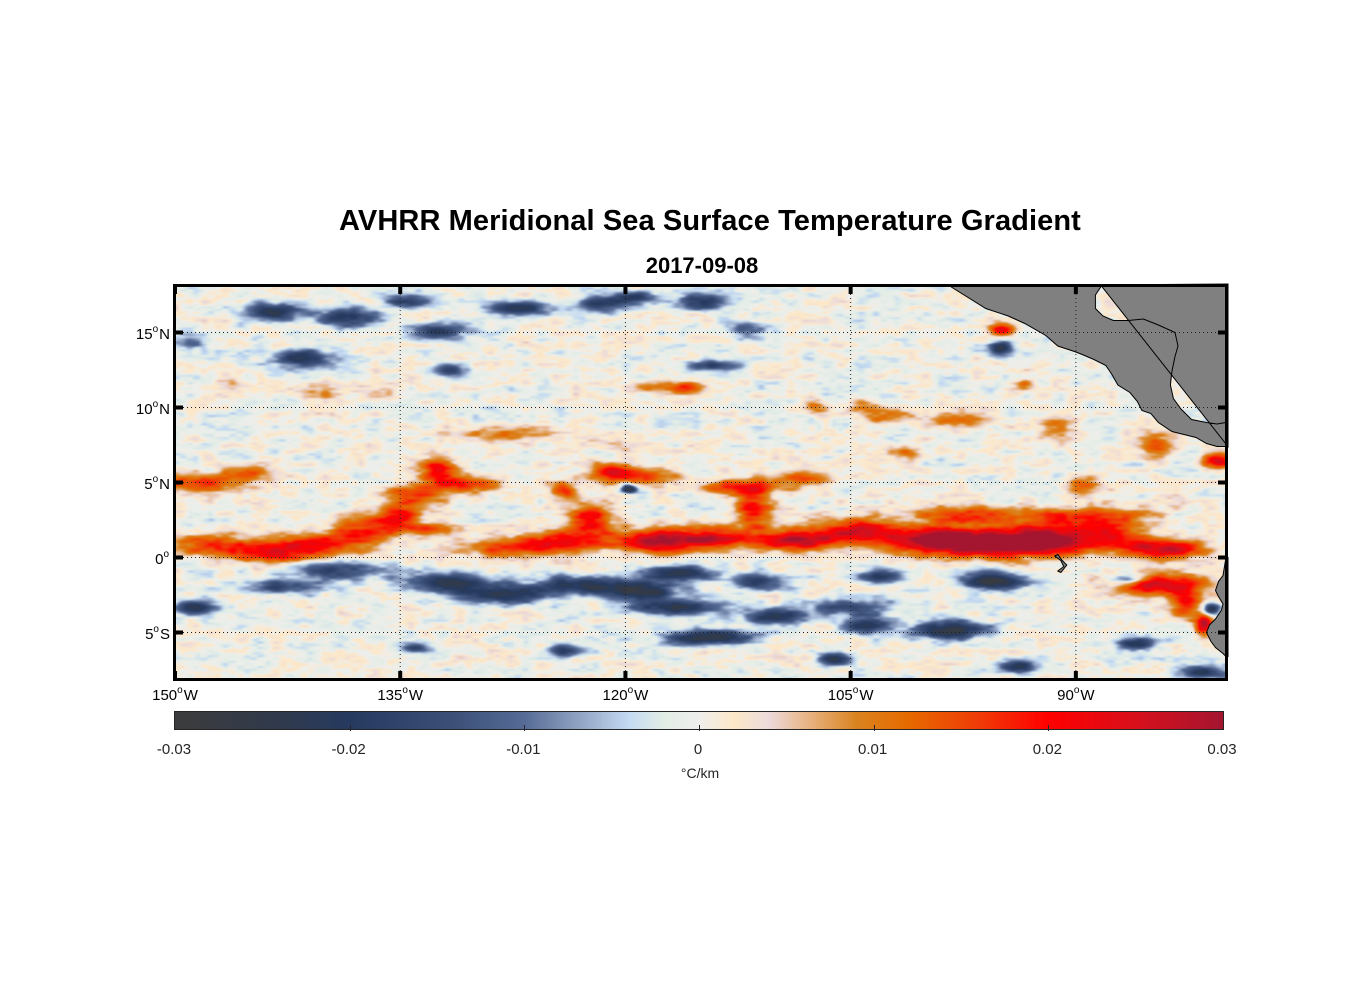 The height and width of the screenshot is (1000, 1356). I want to click on lon-tick-label: 150oW, so click(175, 694).